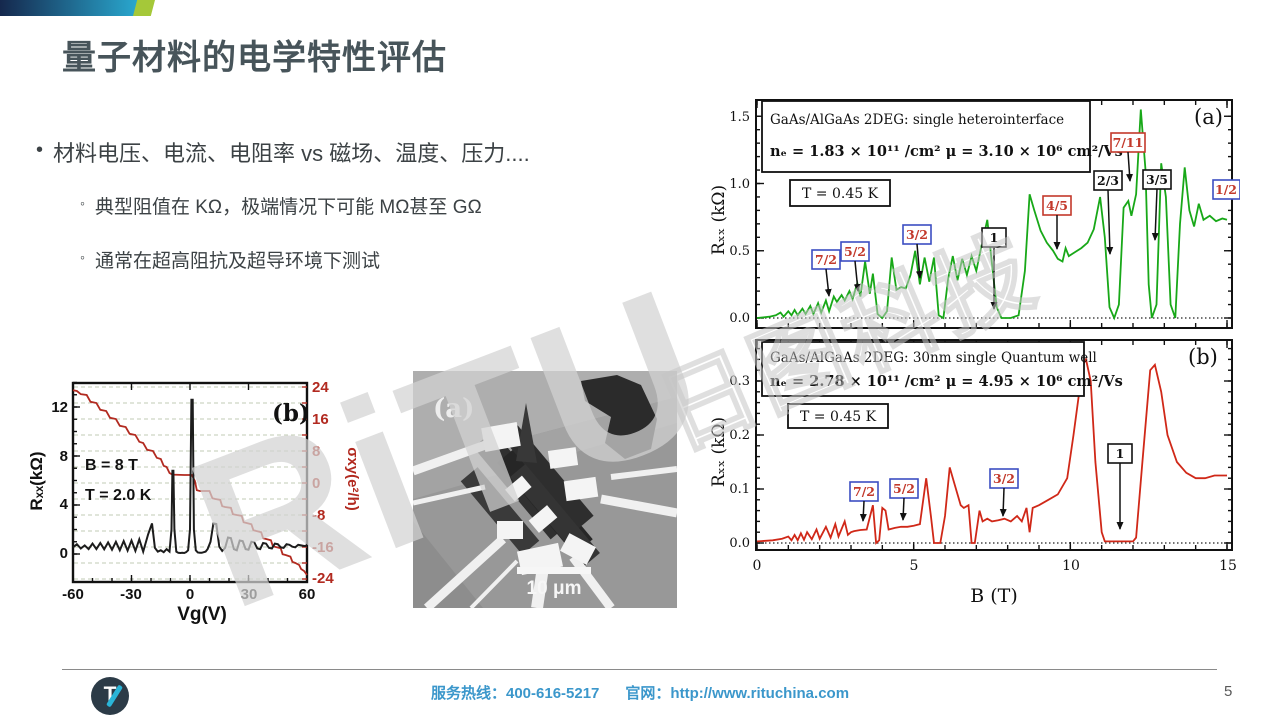 Image resolution: width=1280 pixels, height=720 pixels. I want to click on right-y-axis-label: σxy(e²/h), so click(352, 479).